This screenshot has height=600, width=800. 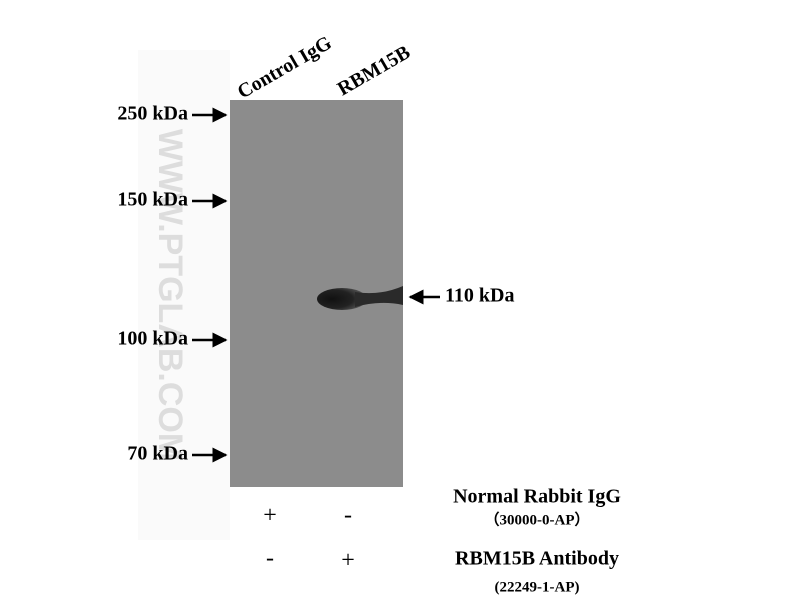 I want to click on marker-label: 250 kDa, so click(x=152, y=114).